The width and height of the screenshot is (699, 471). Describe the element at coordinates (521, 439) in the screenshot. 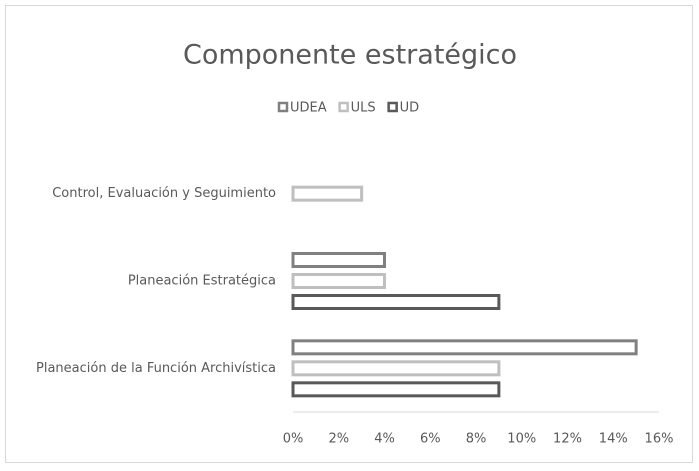

I see `x-tick-label: 10%` at that location.